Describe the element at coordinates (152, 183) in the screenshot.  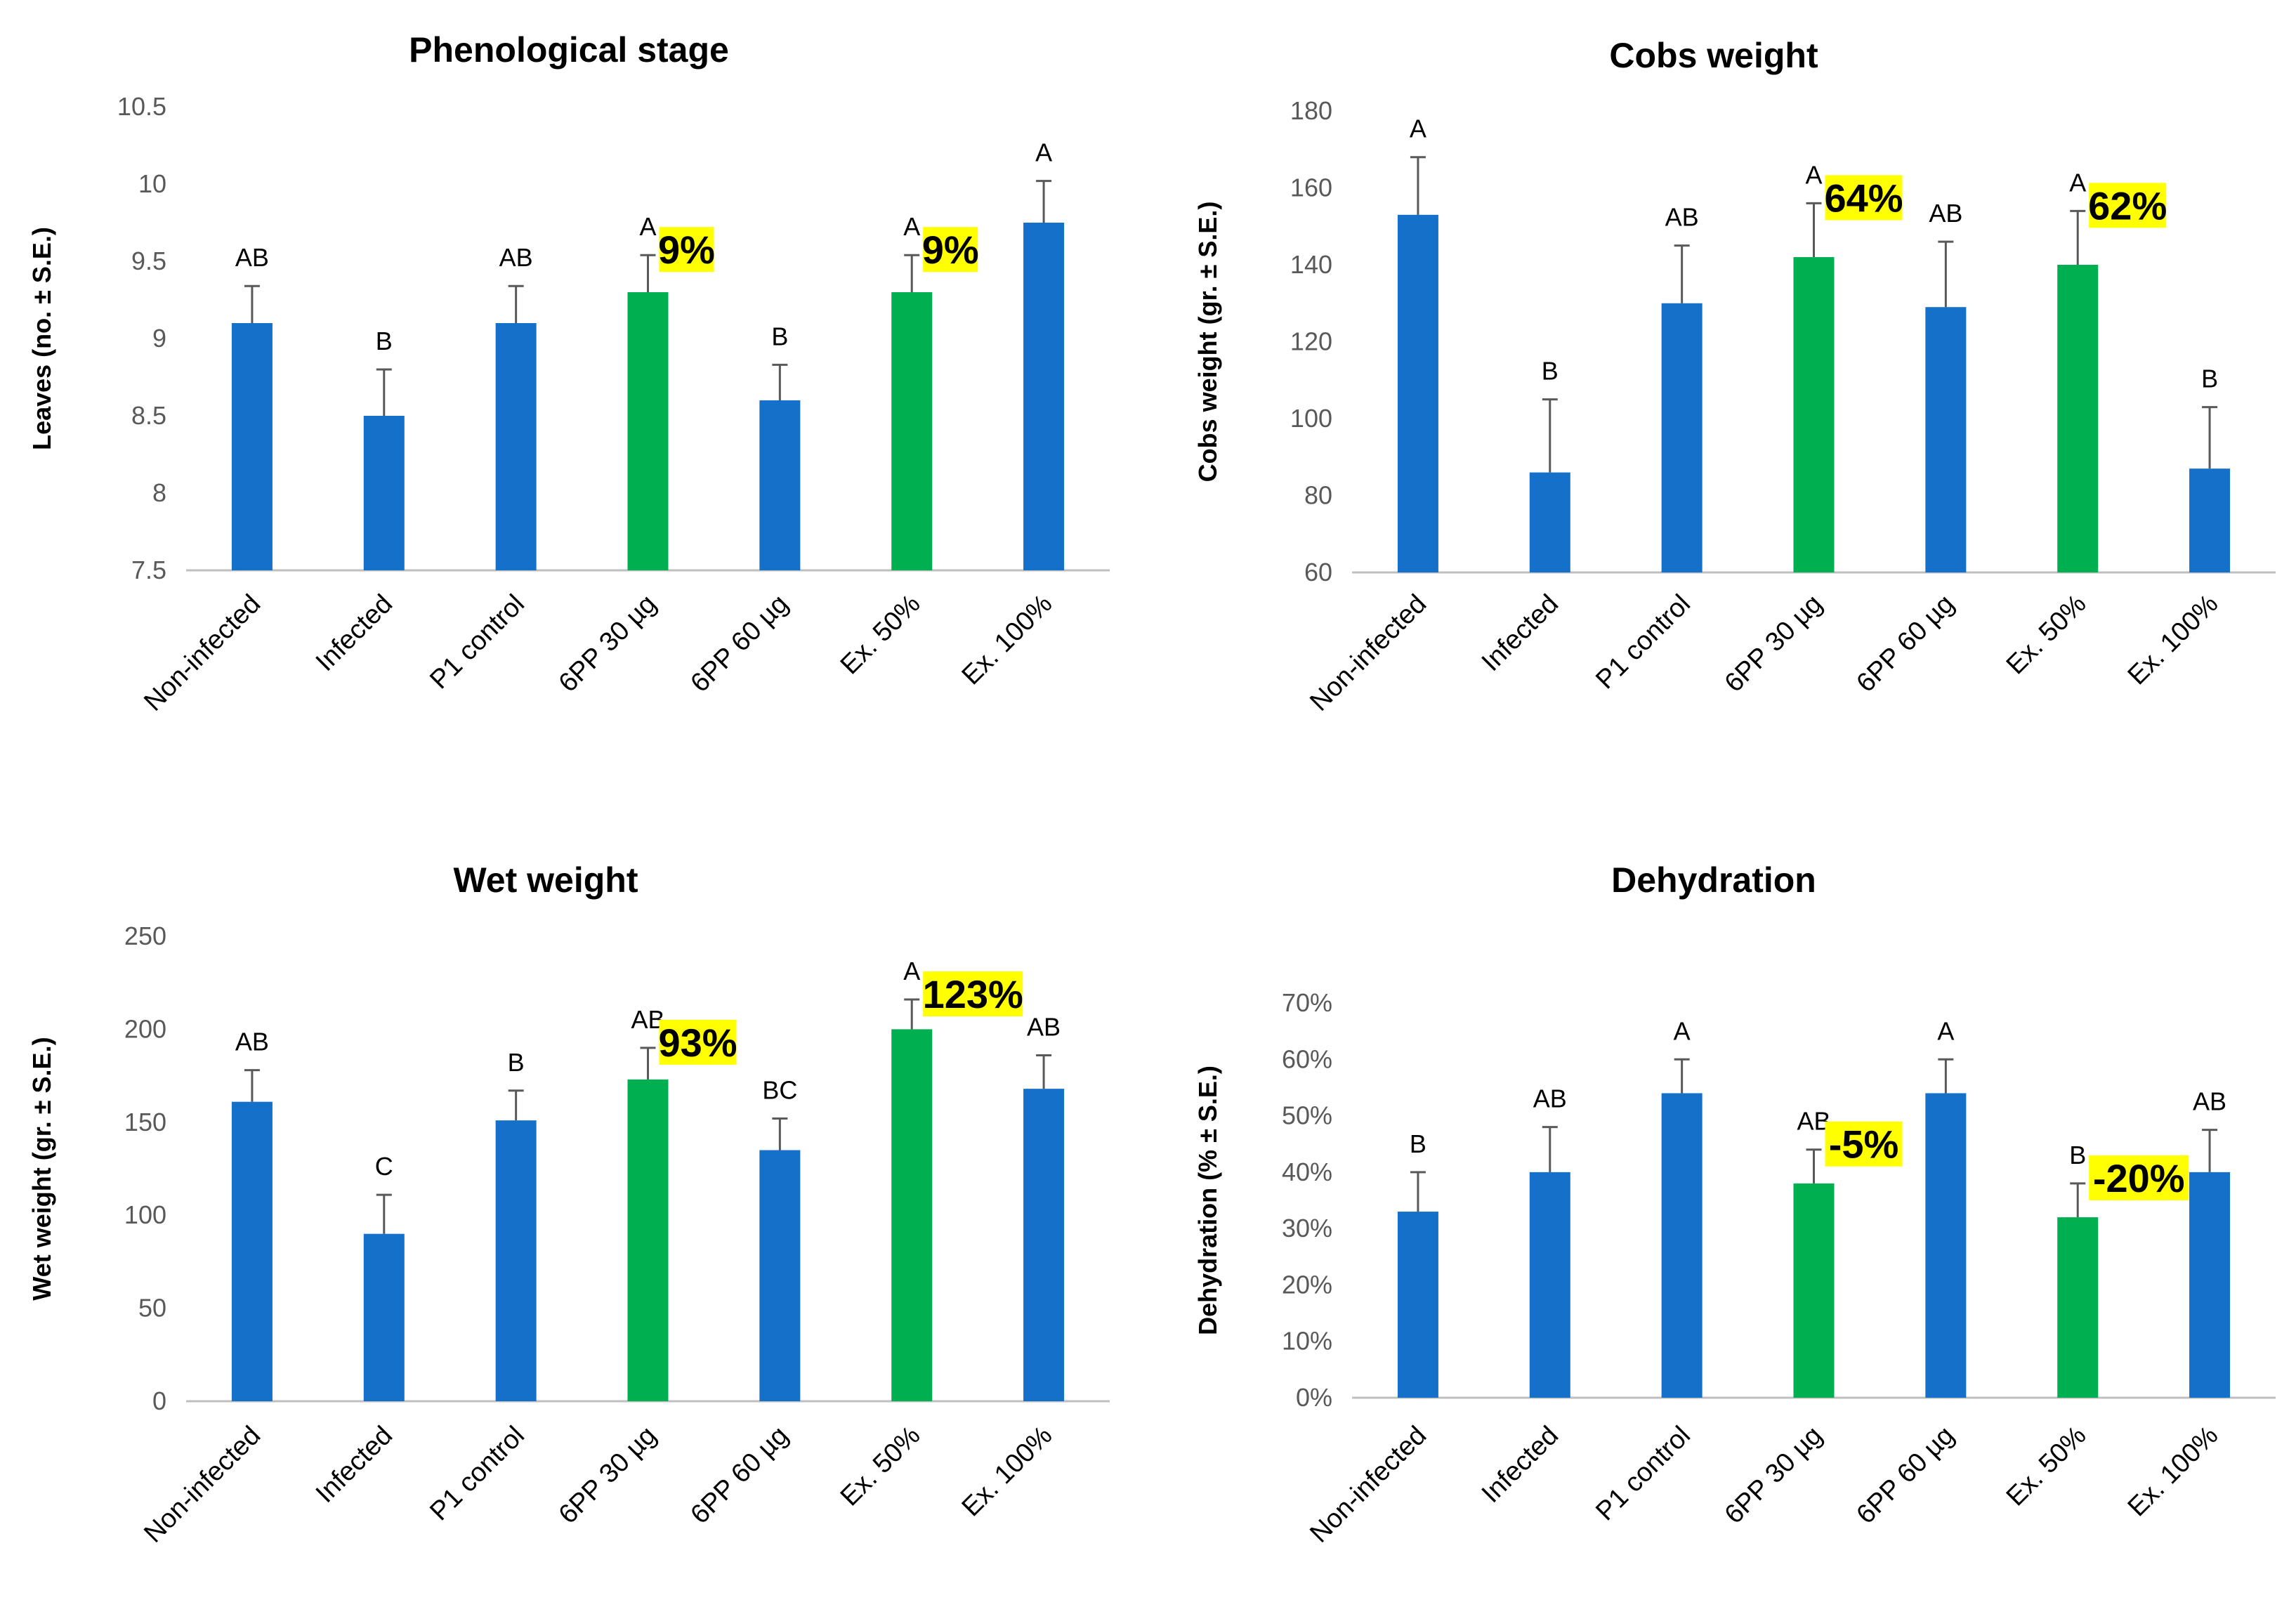
I see `y-tick-label: 10` at that location.